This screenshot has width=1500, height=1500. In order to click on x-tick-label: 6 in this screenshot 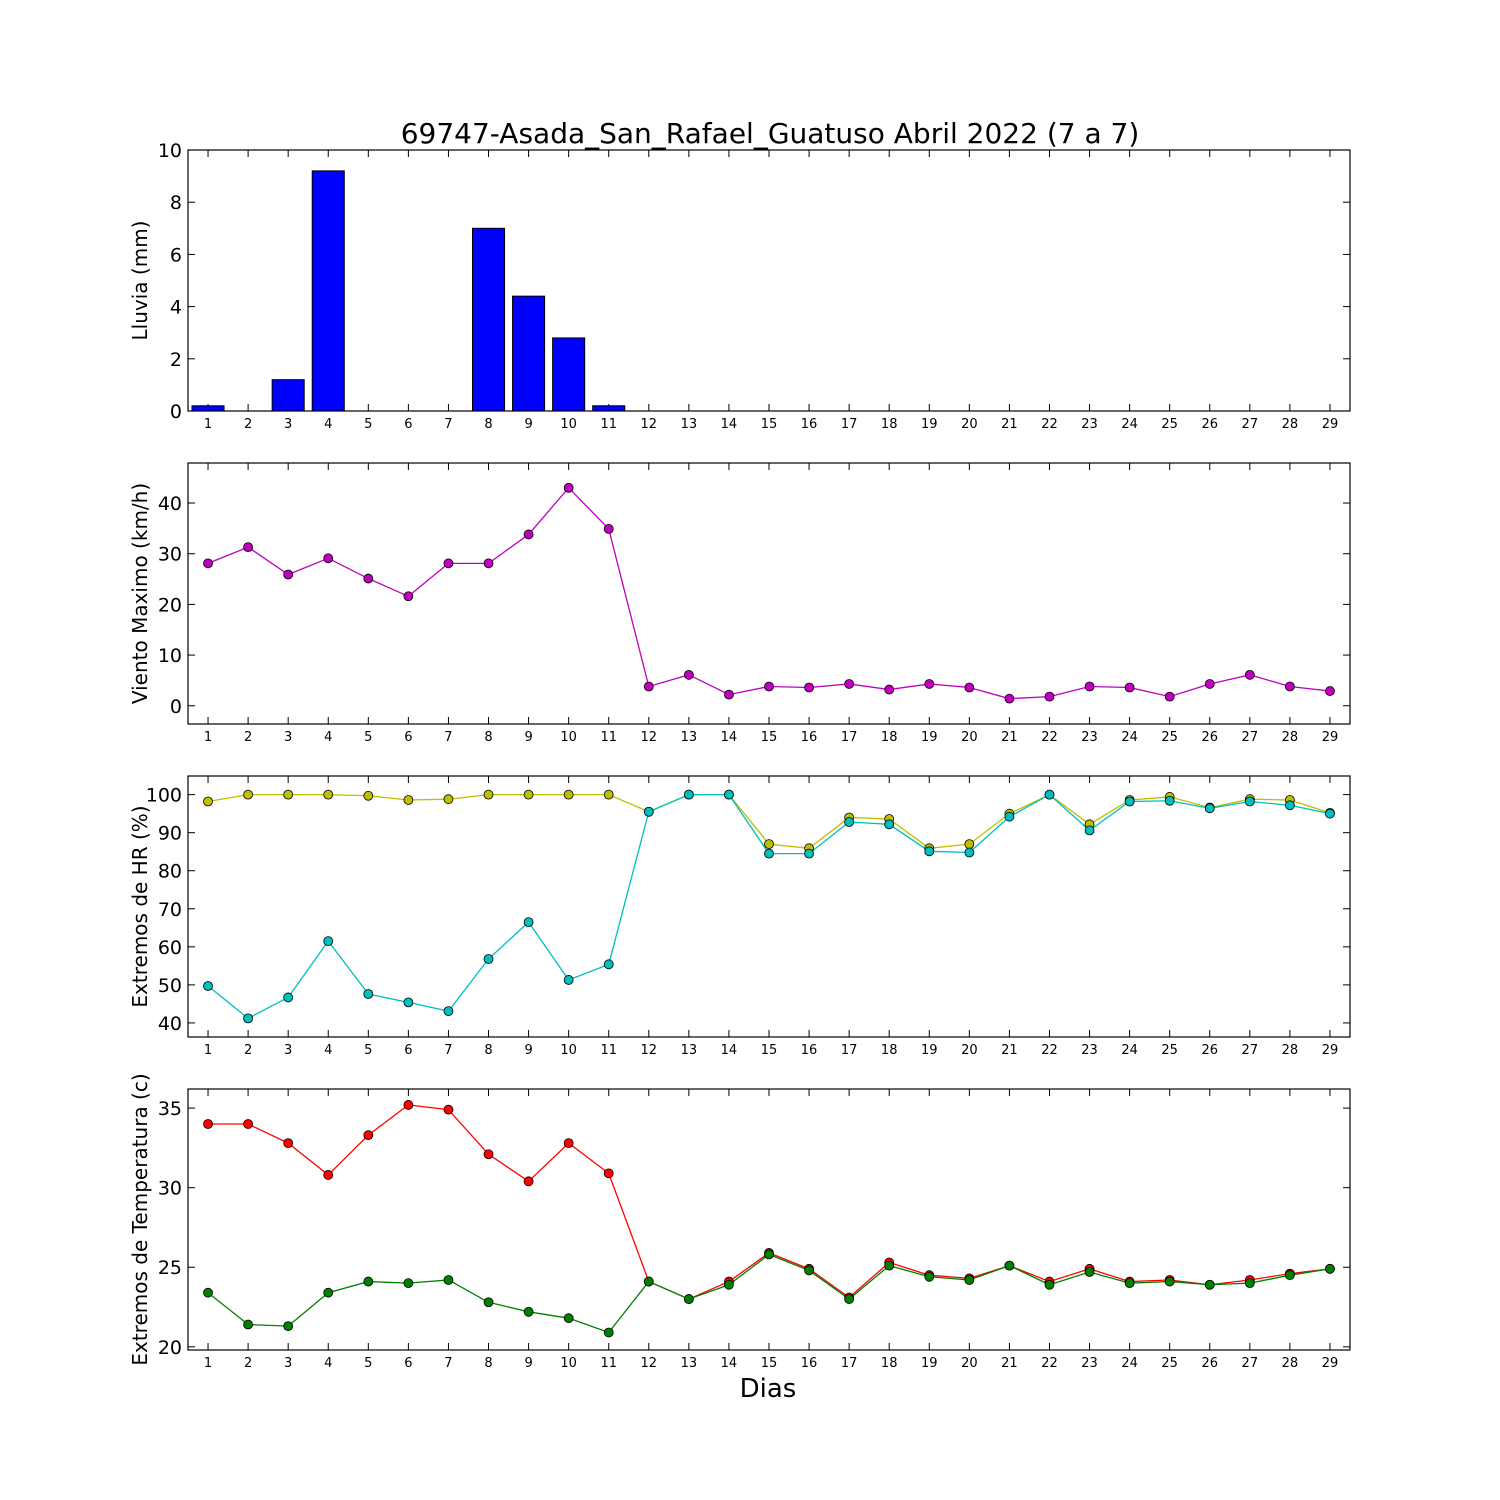, I will do `click(408, 1050)`.